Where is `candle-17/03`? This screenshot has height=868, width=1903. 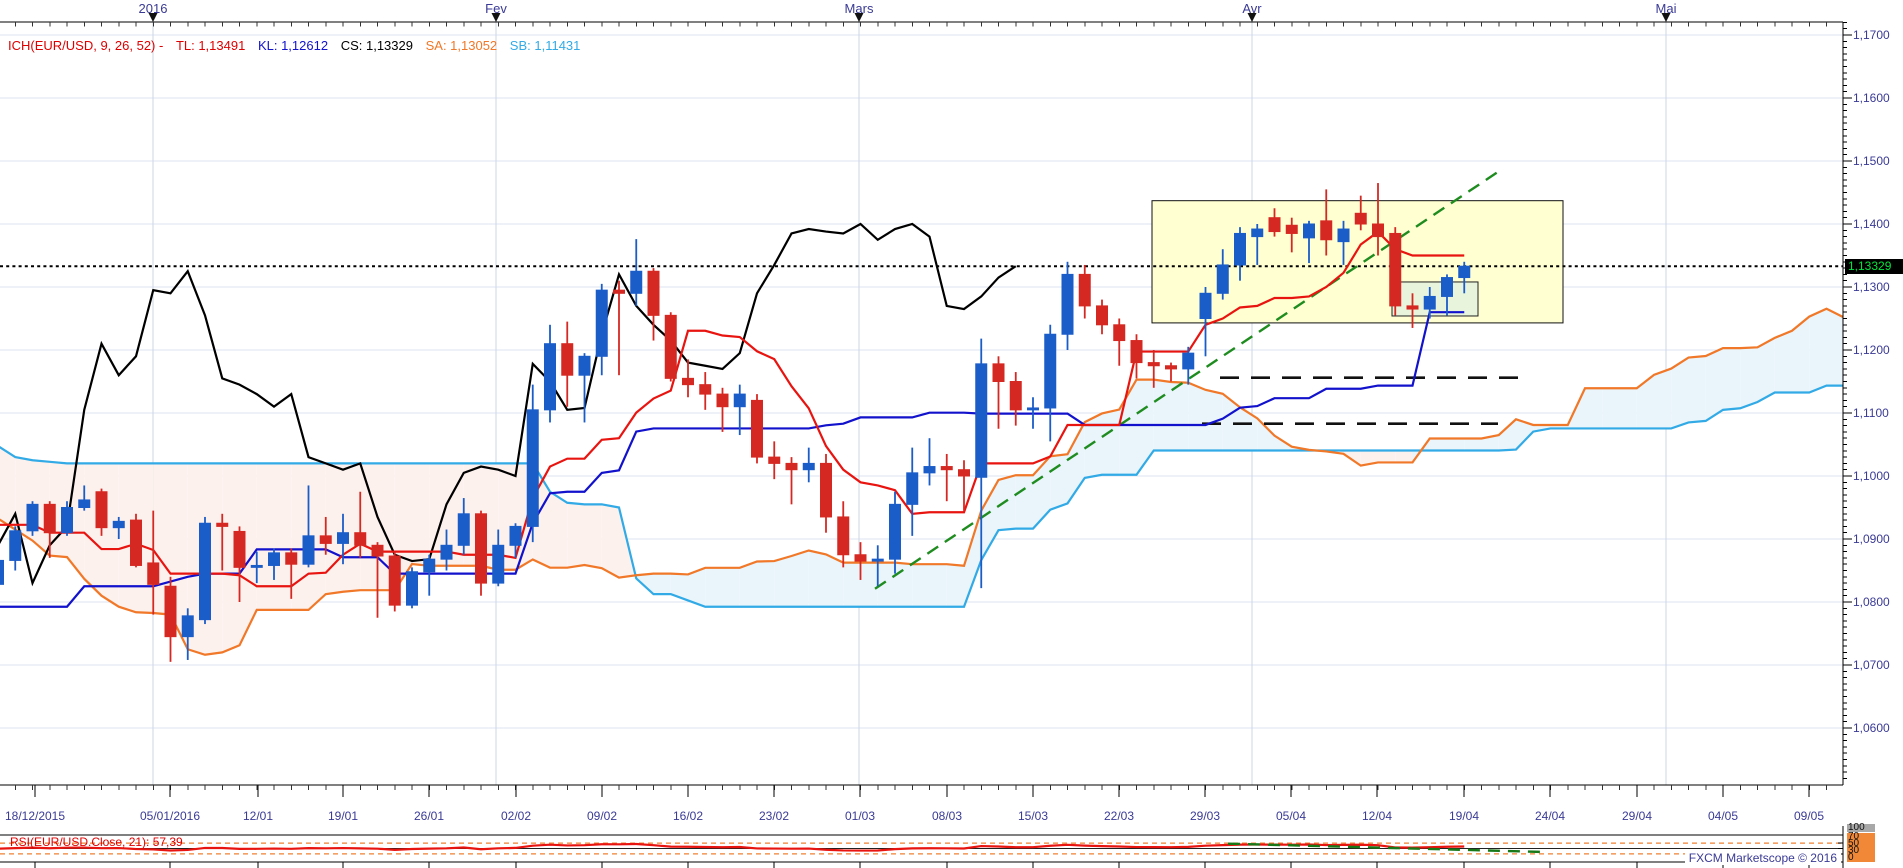
candle-17/03 is located at coordinates (1067, 305).